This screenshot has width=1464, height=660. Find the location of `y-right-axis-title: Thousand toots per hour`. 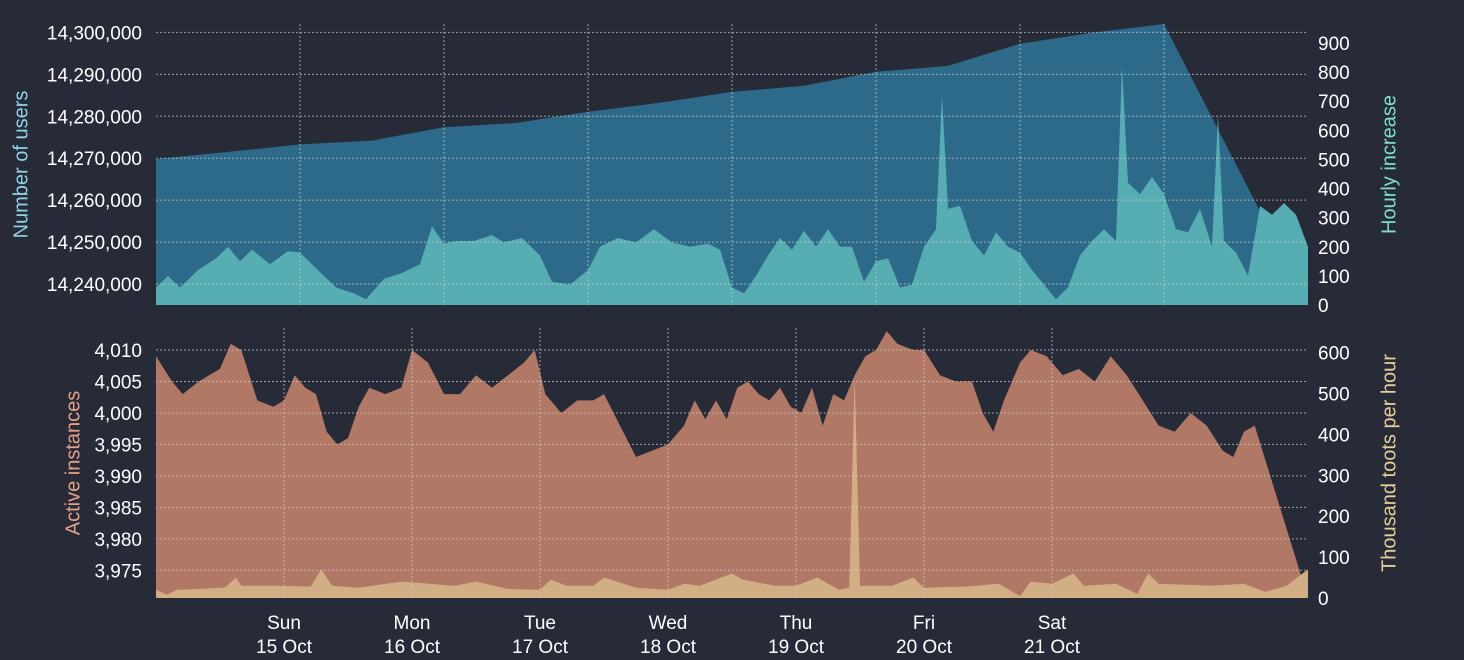

y-right-axis-title: Thousand toots per hour is located at coordinates (1389, 463).